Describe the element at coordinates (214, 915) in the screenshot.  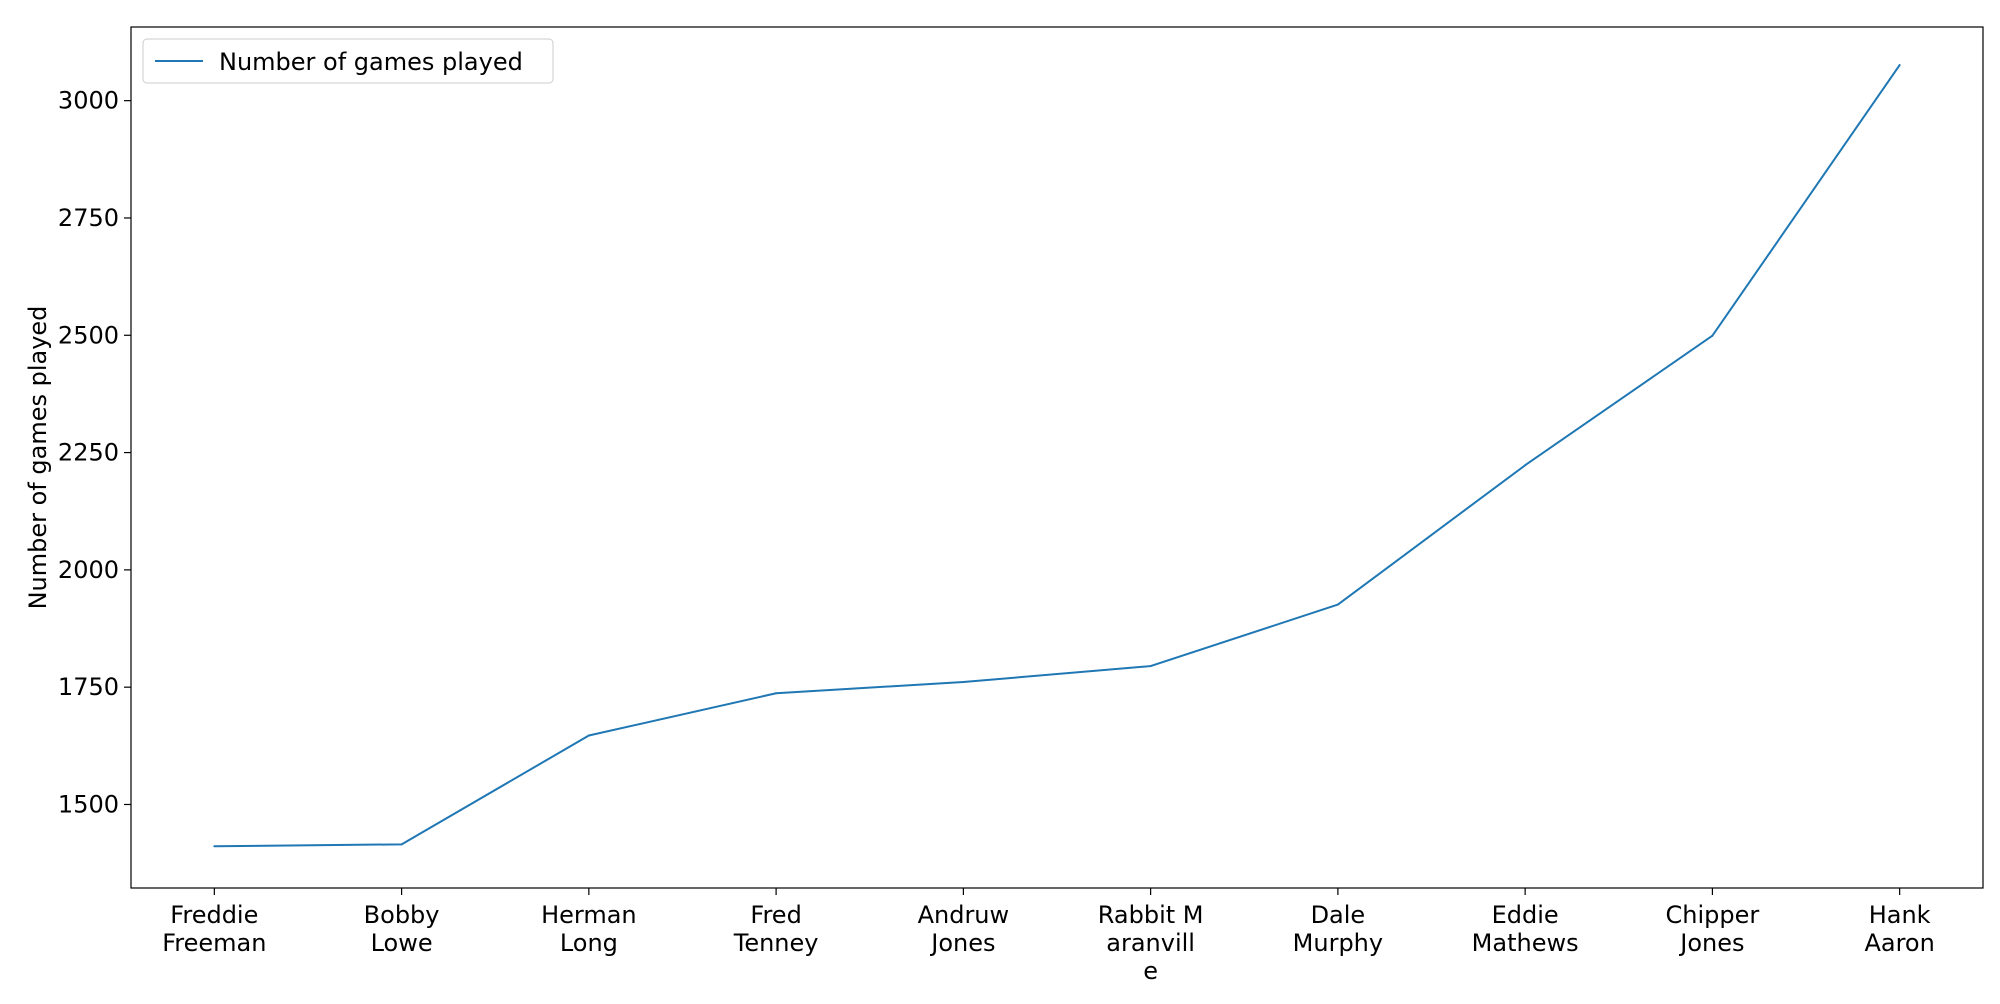
I see `x-tick-label-line: Freddie` at that location.